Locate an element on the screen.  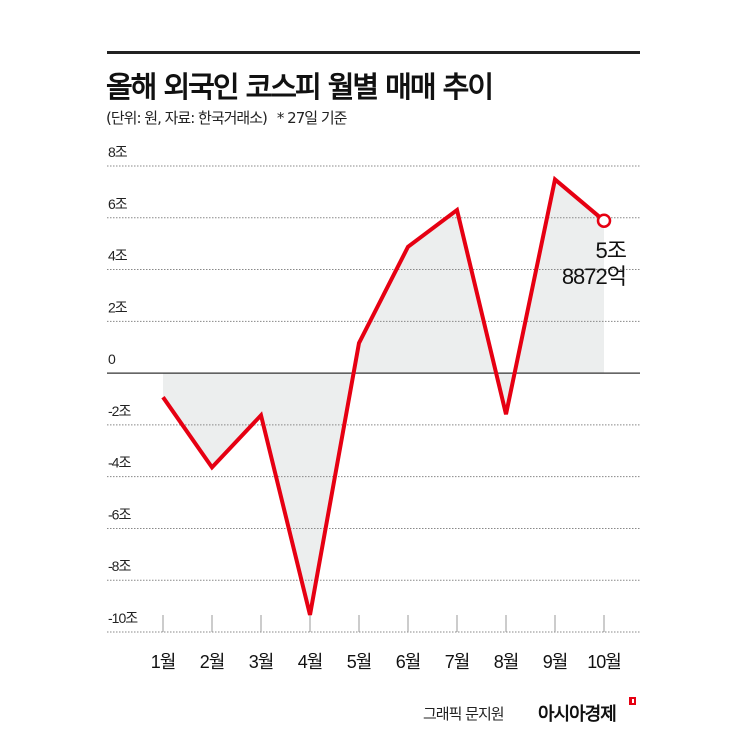
y-tick-label: -6조 is located at coordinates (119, 514).